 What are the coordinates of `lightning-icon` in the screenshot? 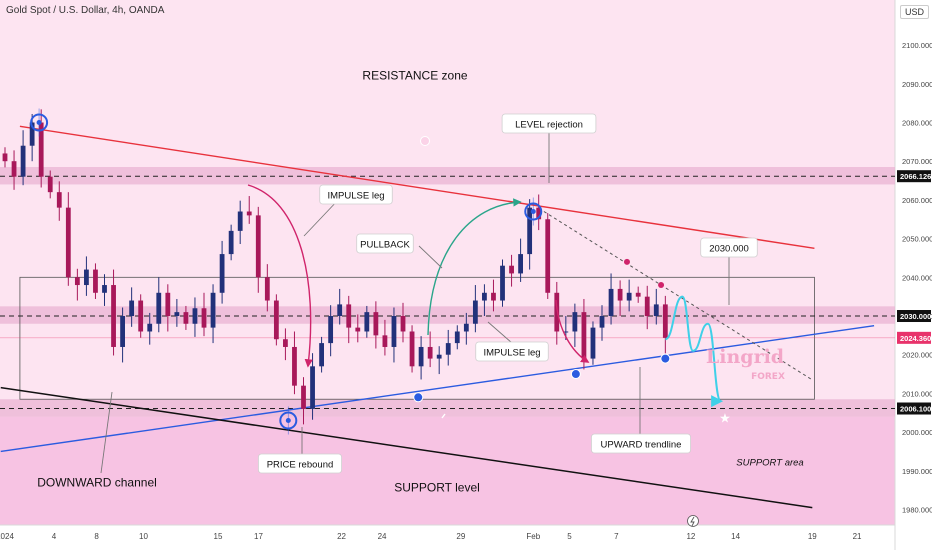 It's located at (693, 521).